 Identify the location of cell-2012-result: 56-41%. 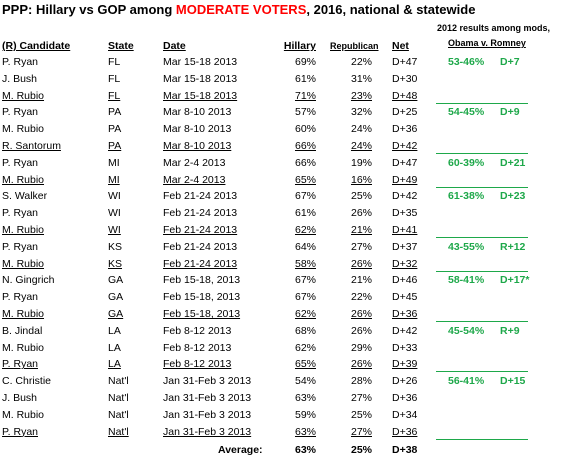
(466, 381).